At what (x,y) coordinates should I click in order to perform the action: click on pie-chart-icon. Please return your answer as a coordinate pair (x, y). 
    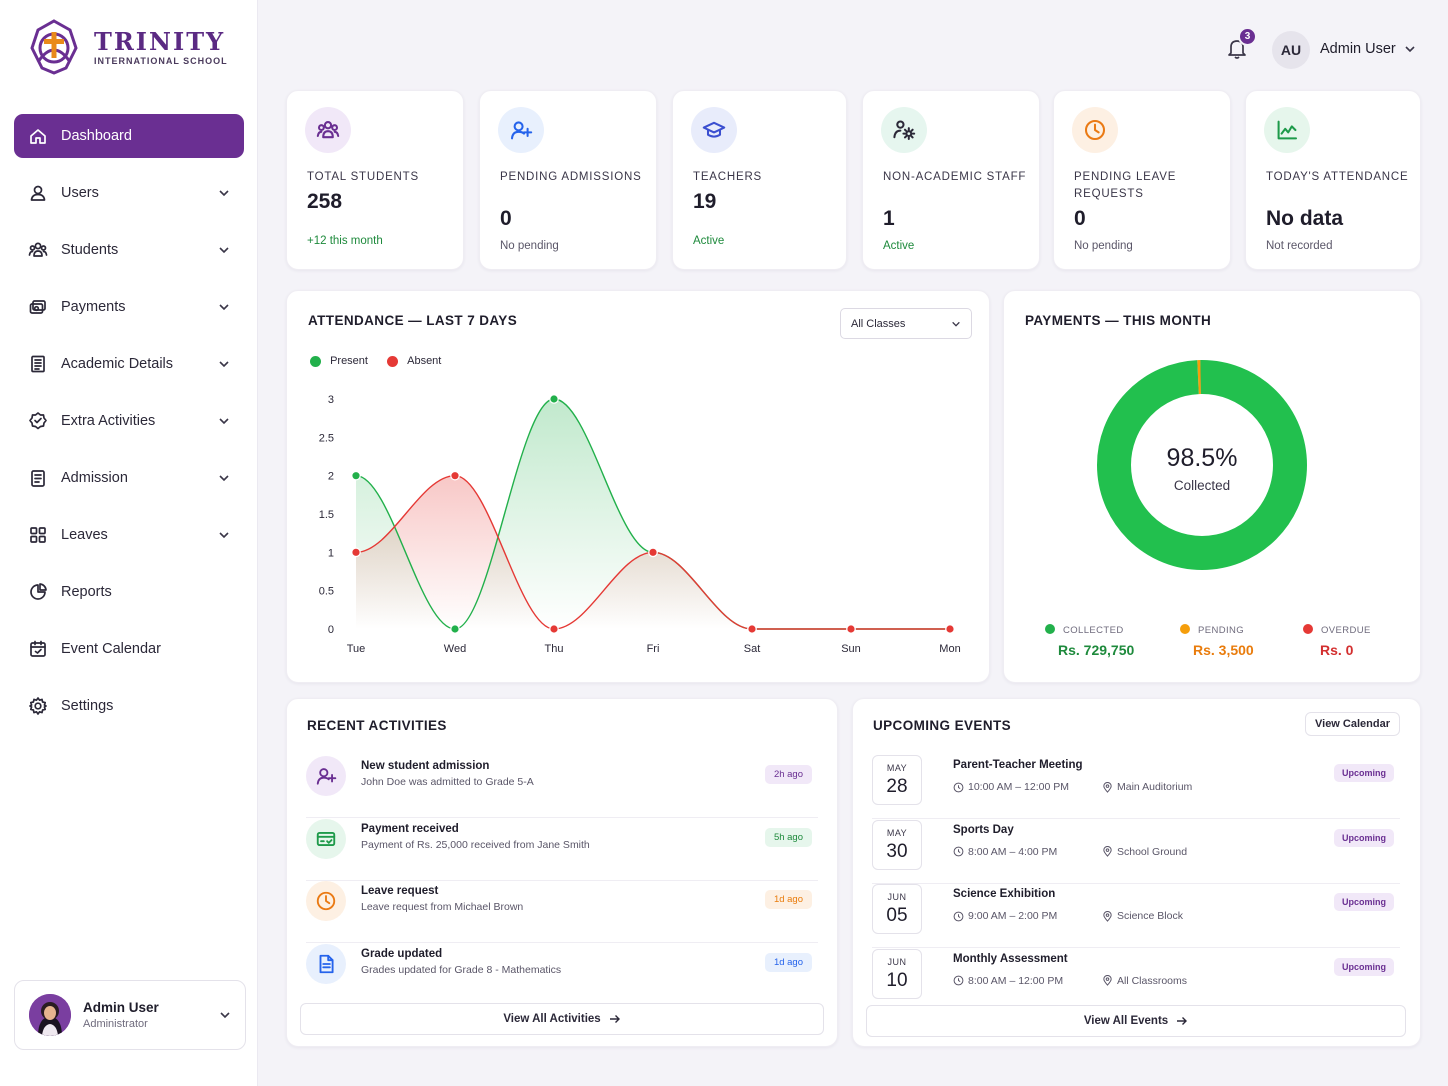
    Looking at the image, I should click on (38, 592).